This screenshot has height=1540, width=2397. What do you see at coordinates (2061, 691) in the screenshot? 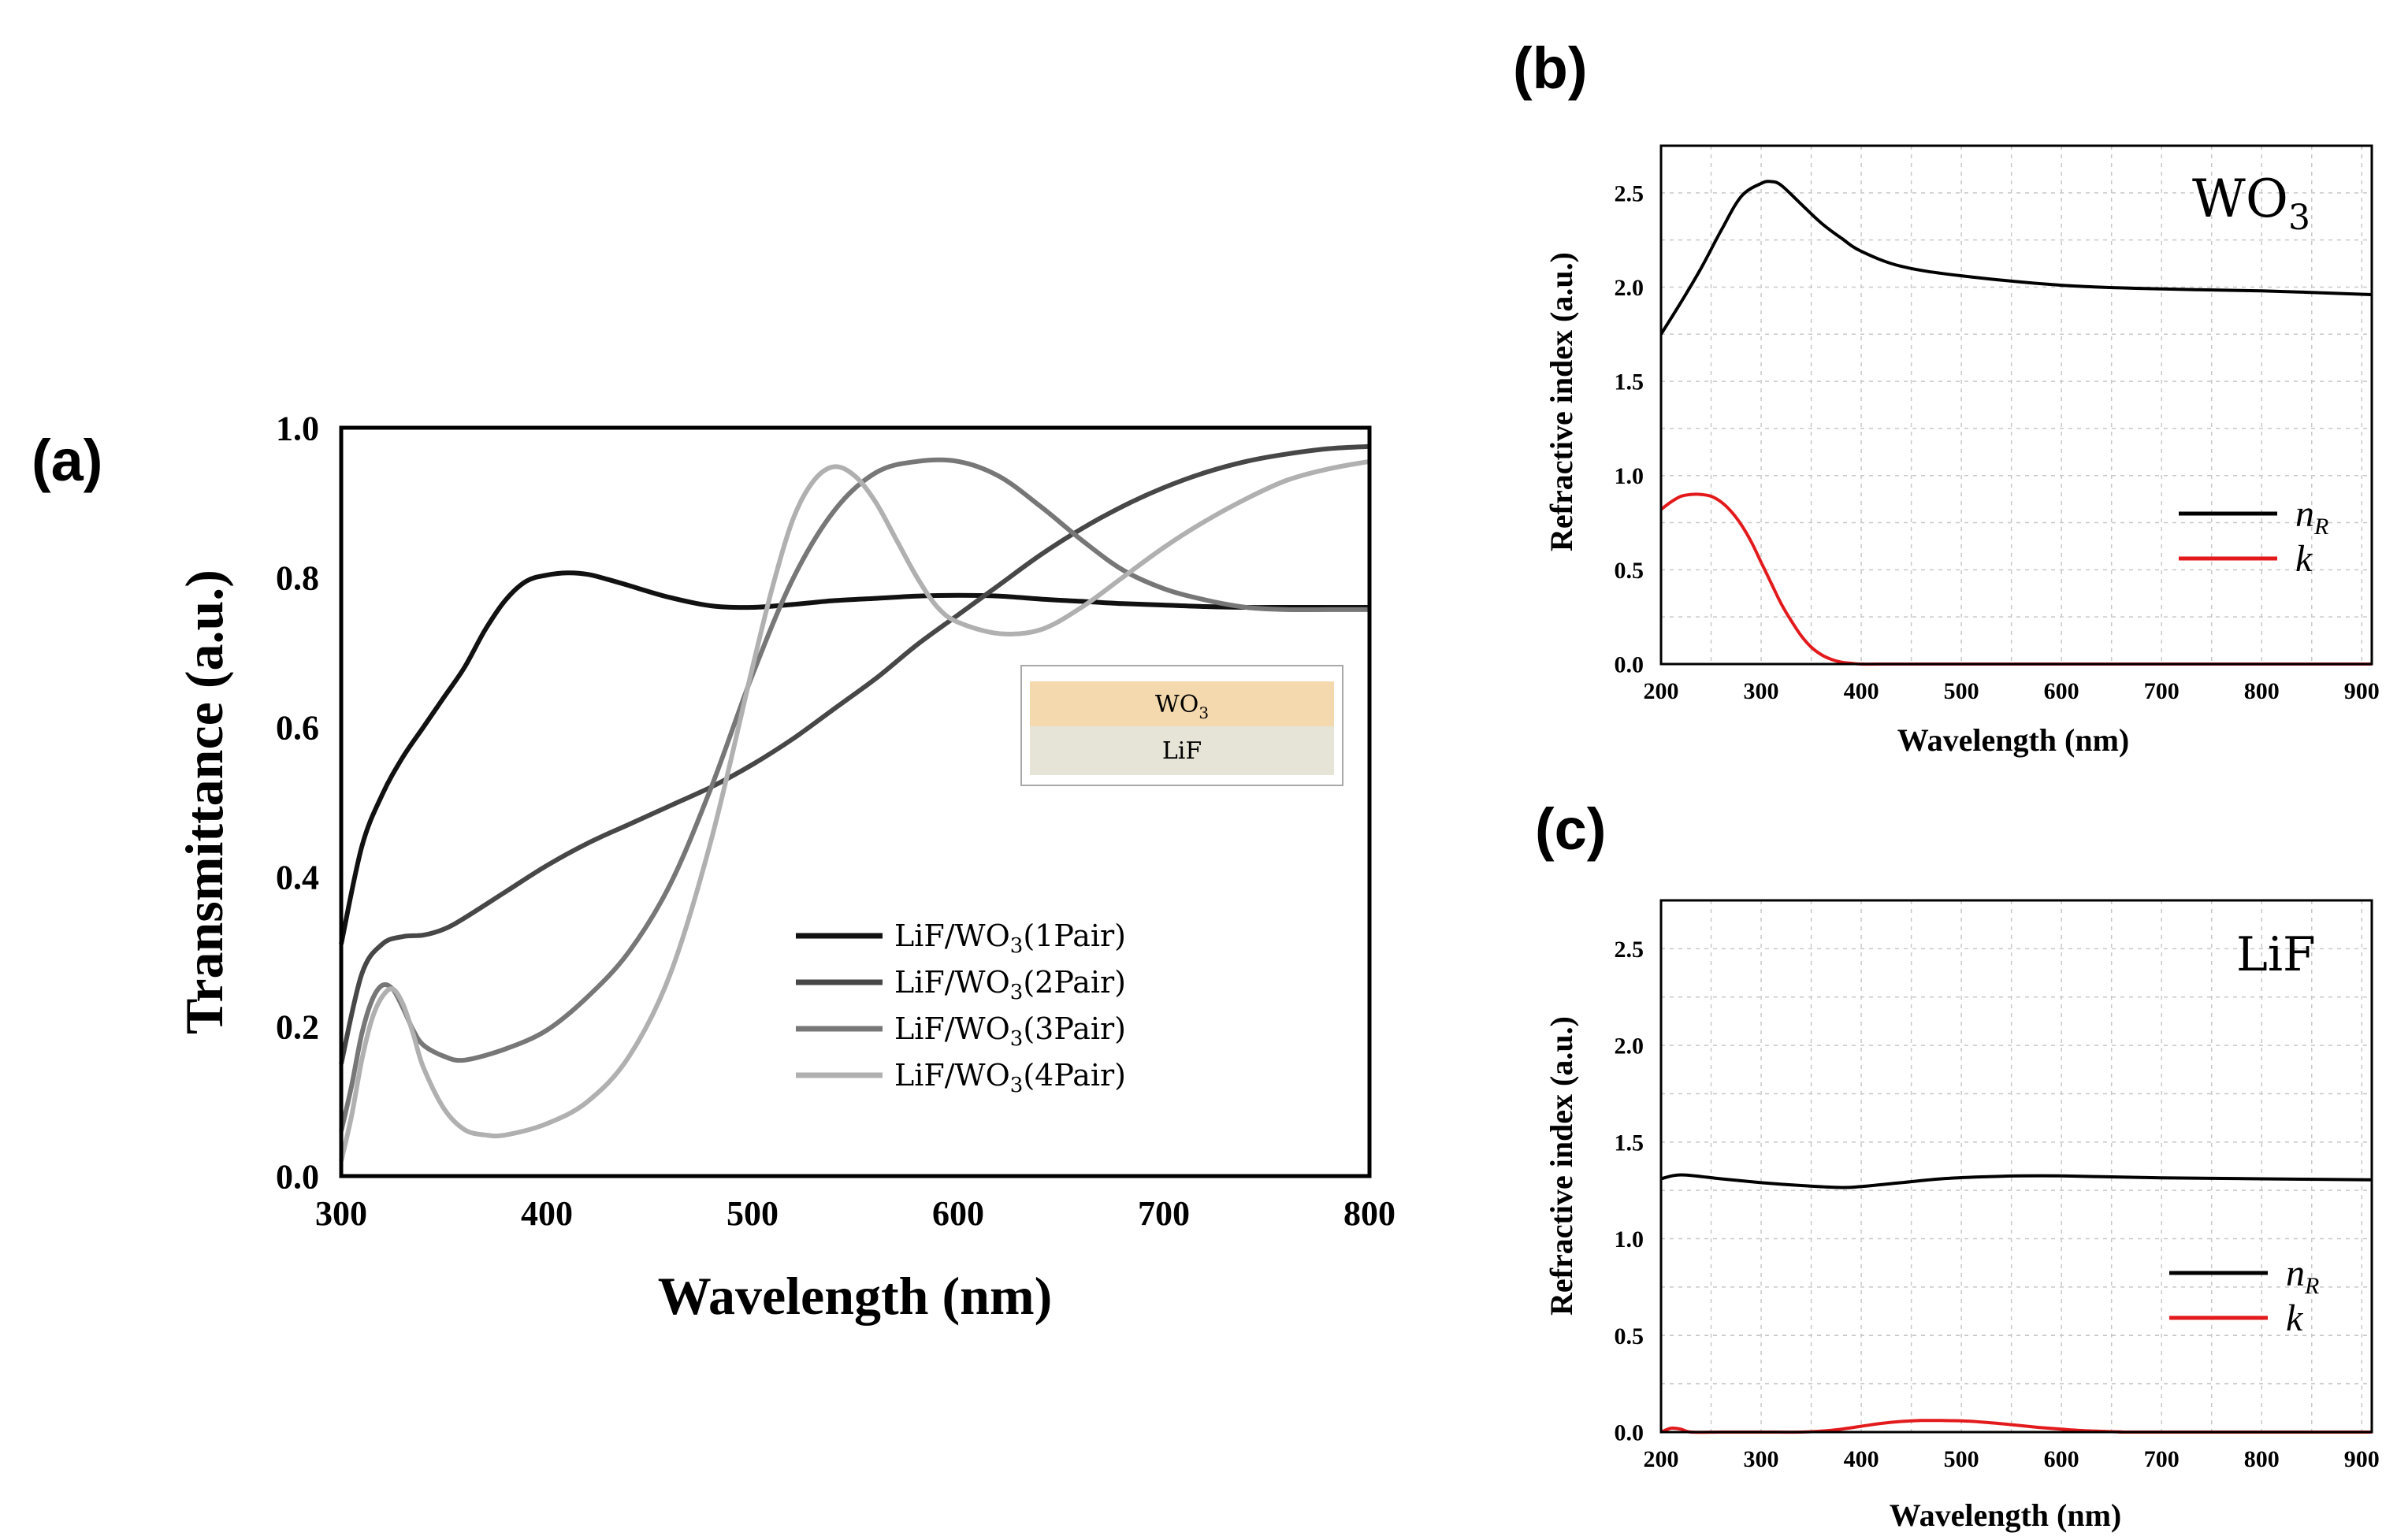
I see `panel-b-x-tick-label: 600` at bounding box center [2061, 691].